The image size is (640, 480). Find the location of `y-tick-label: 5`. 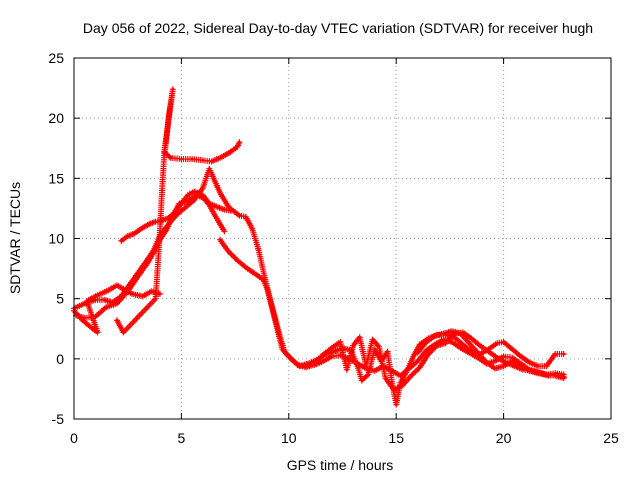

y-tick-label: 5 is located at coordinates (60, 299).